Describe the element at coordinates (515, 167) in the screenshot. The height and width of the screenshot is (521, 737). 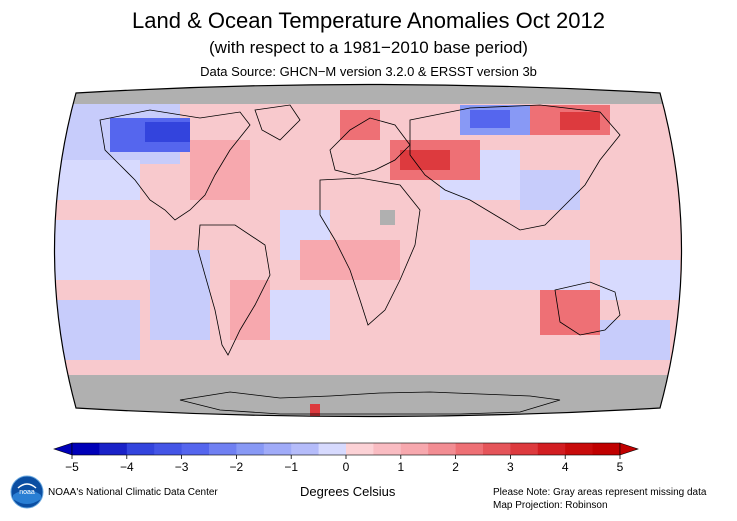
I see `asia-outline` at that location.